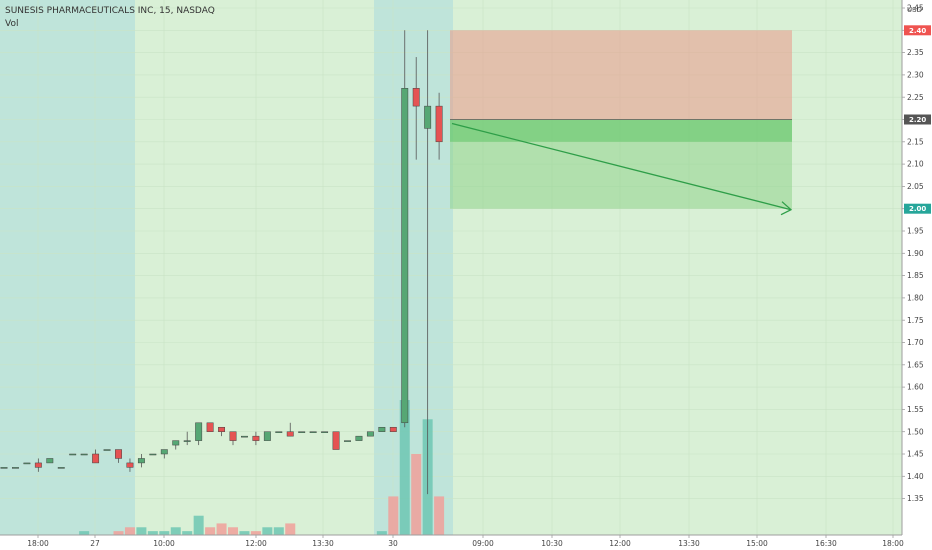  What do you see at coordinates (915, 431) in the screenshot?
I see `y-tick-label: 1.50` at bounding box center [915, 431].